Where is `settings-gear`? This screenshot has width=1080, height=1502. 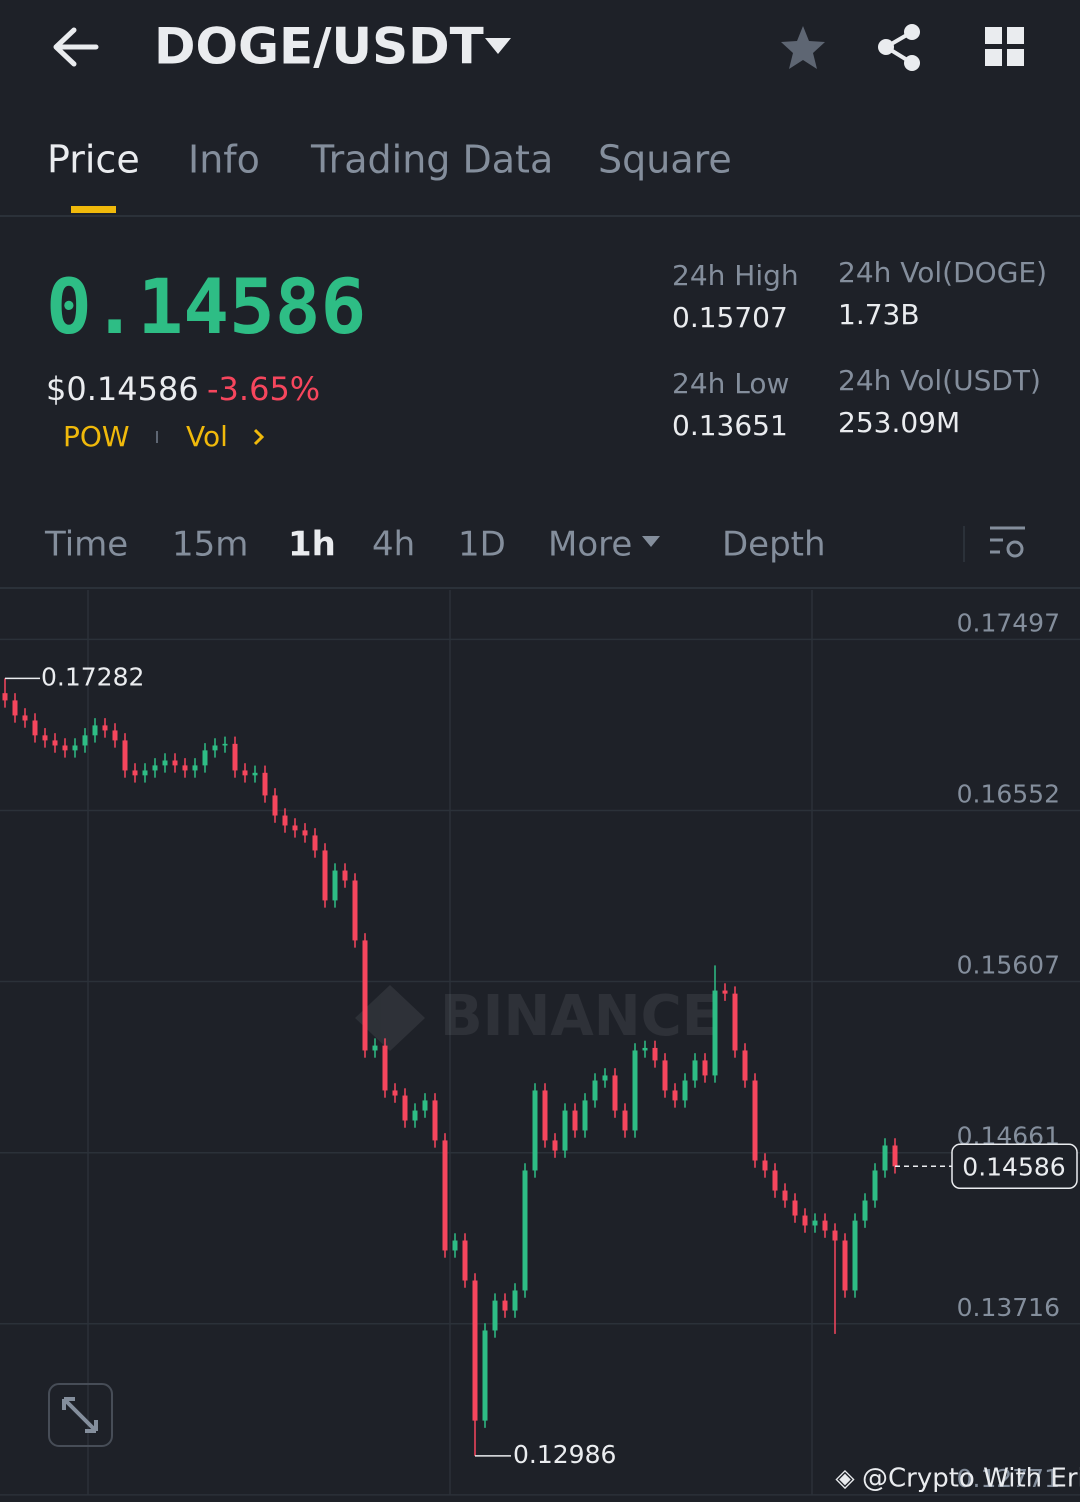
settings-gear is located at coordinates (1015, 549).